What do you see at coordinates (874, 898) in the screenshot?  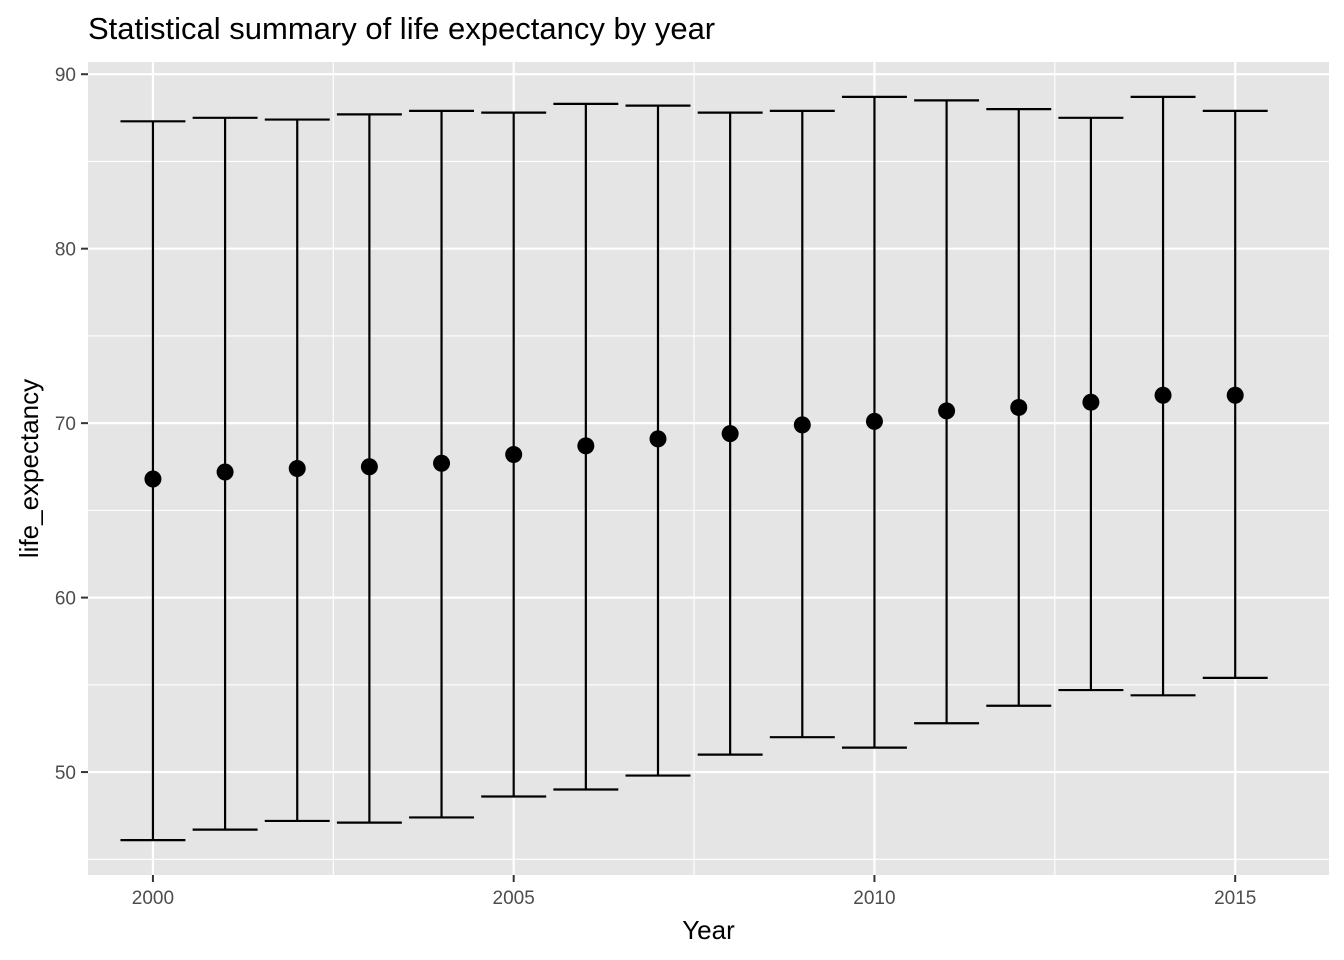 I see `x-tick-label: 2010` at bounding box center [874, 898].